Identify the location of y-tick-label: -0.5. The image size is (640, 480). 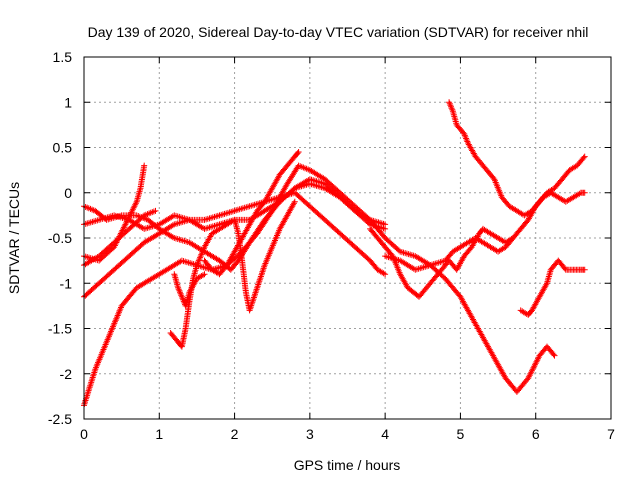
(60, 238).